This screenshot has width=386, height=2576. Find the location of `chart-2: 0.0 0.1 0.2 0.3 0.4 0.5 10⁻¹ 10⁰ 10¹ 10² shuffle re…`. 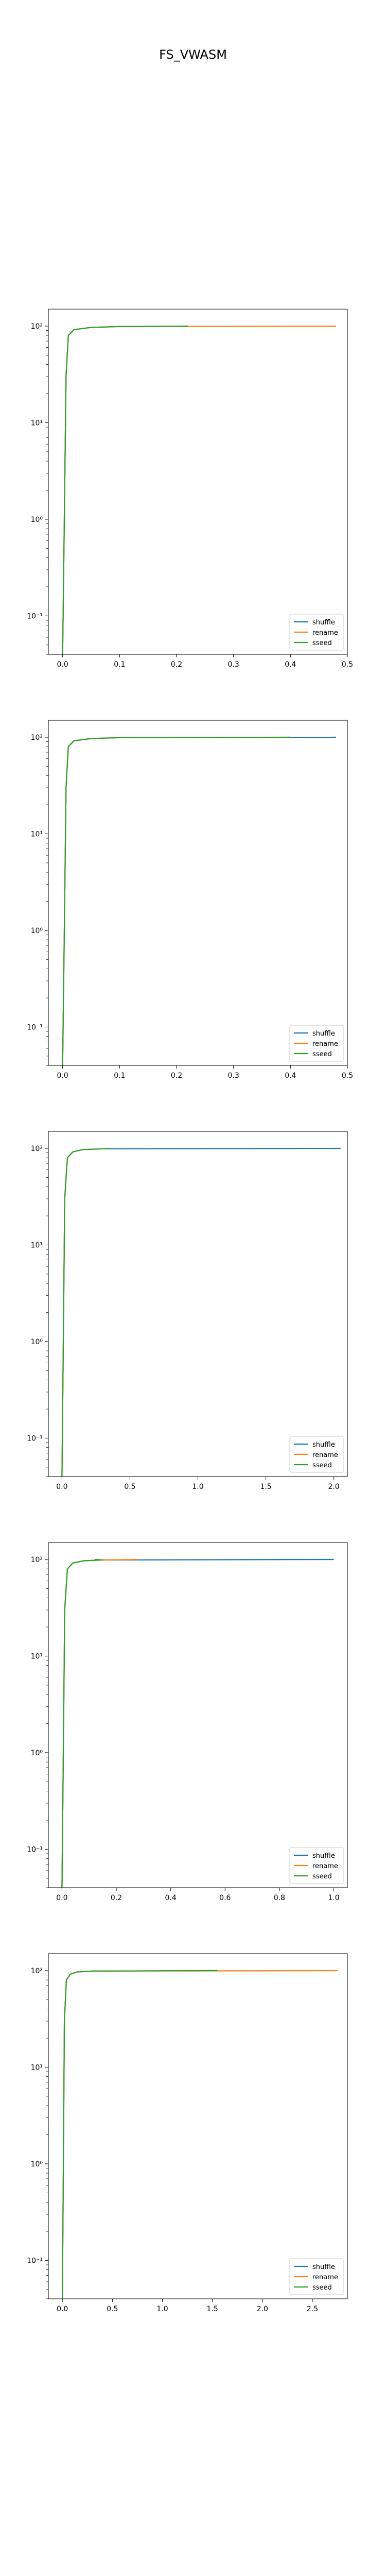

chart-2: 0.0 0.1 0.2 0.3 0.4 0.5 10⁻¹ 10⁰ 10¹ 10² shuffle re… is located at coordinates (190, 900).